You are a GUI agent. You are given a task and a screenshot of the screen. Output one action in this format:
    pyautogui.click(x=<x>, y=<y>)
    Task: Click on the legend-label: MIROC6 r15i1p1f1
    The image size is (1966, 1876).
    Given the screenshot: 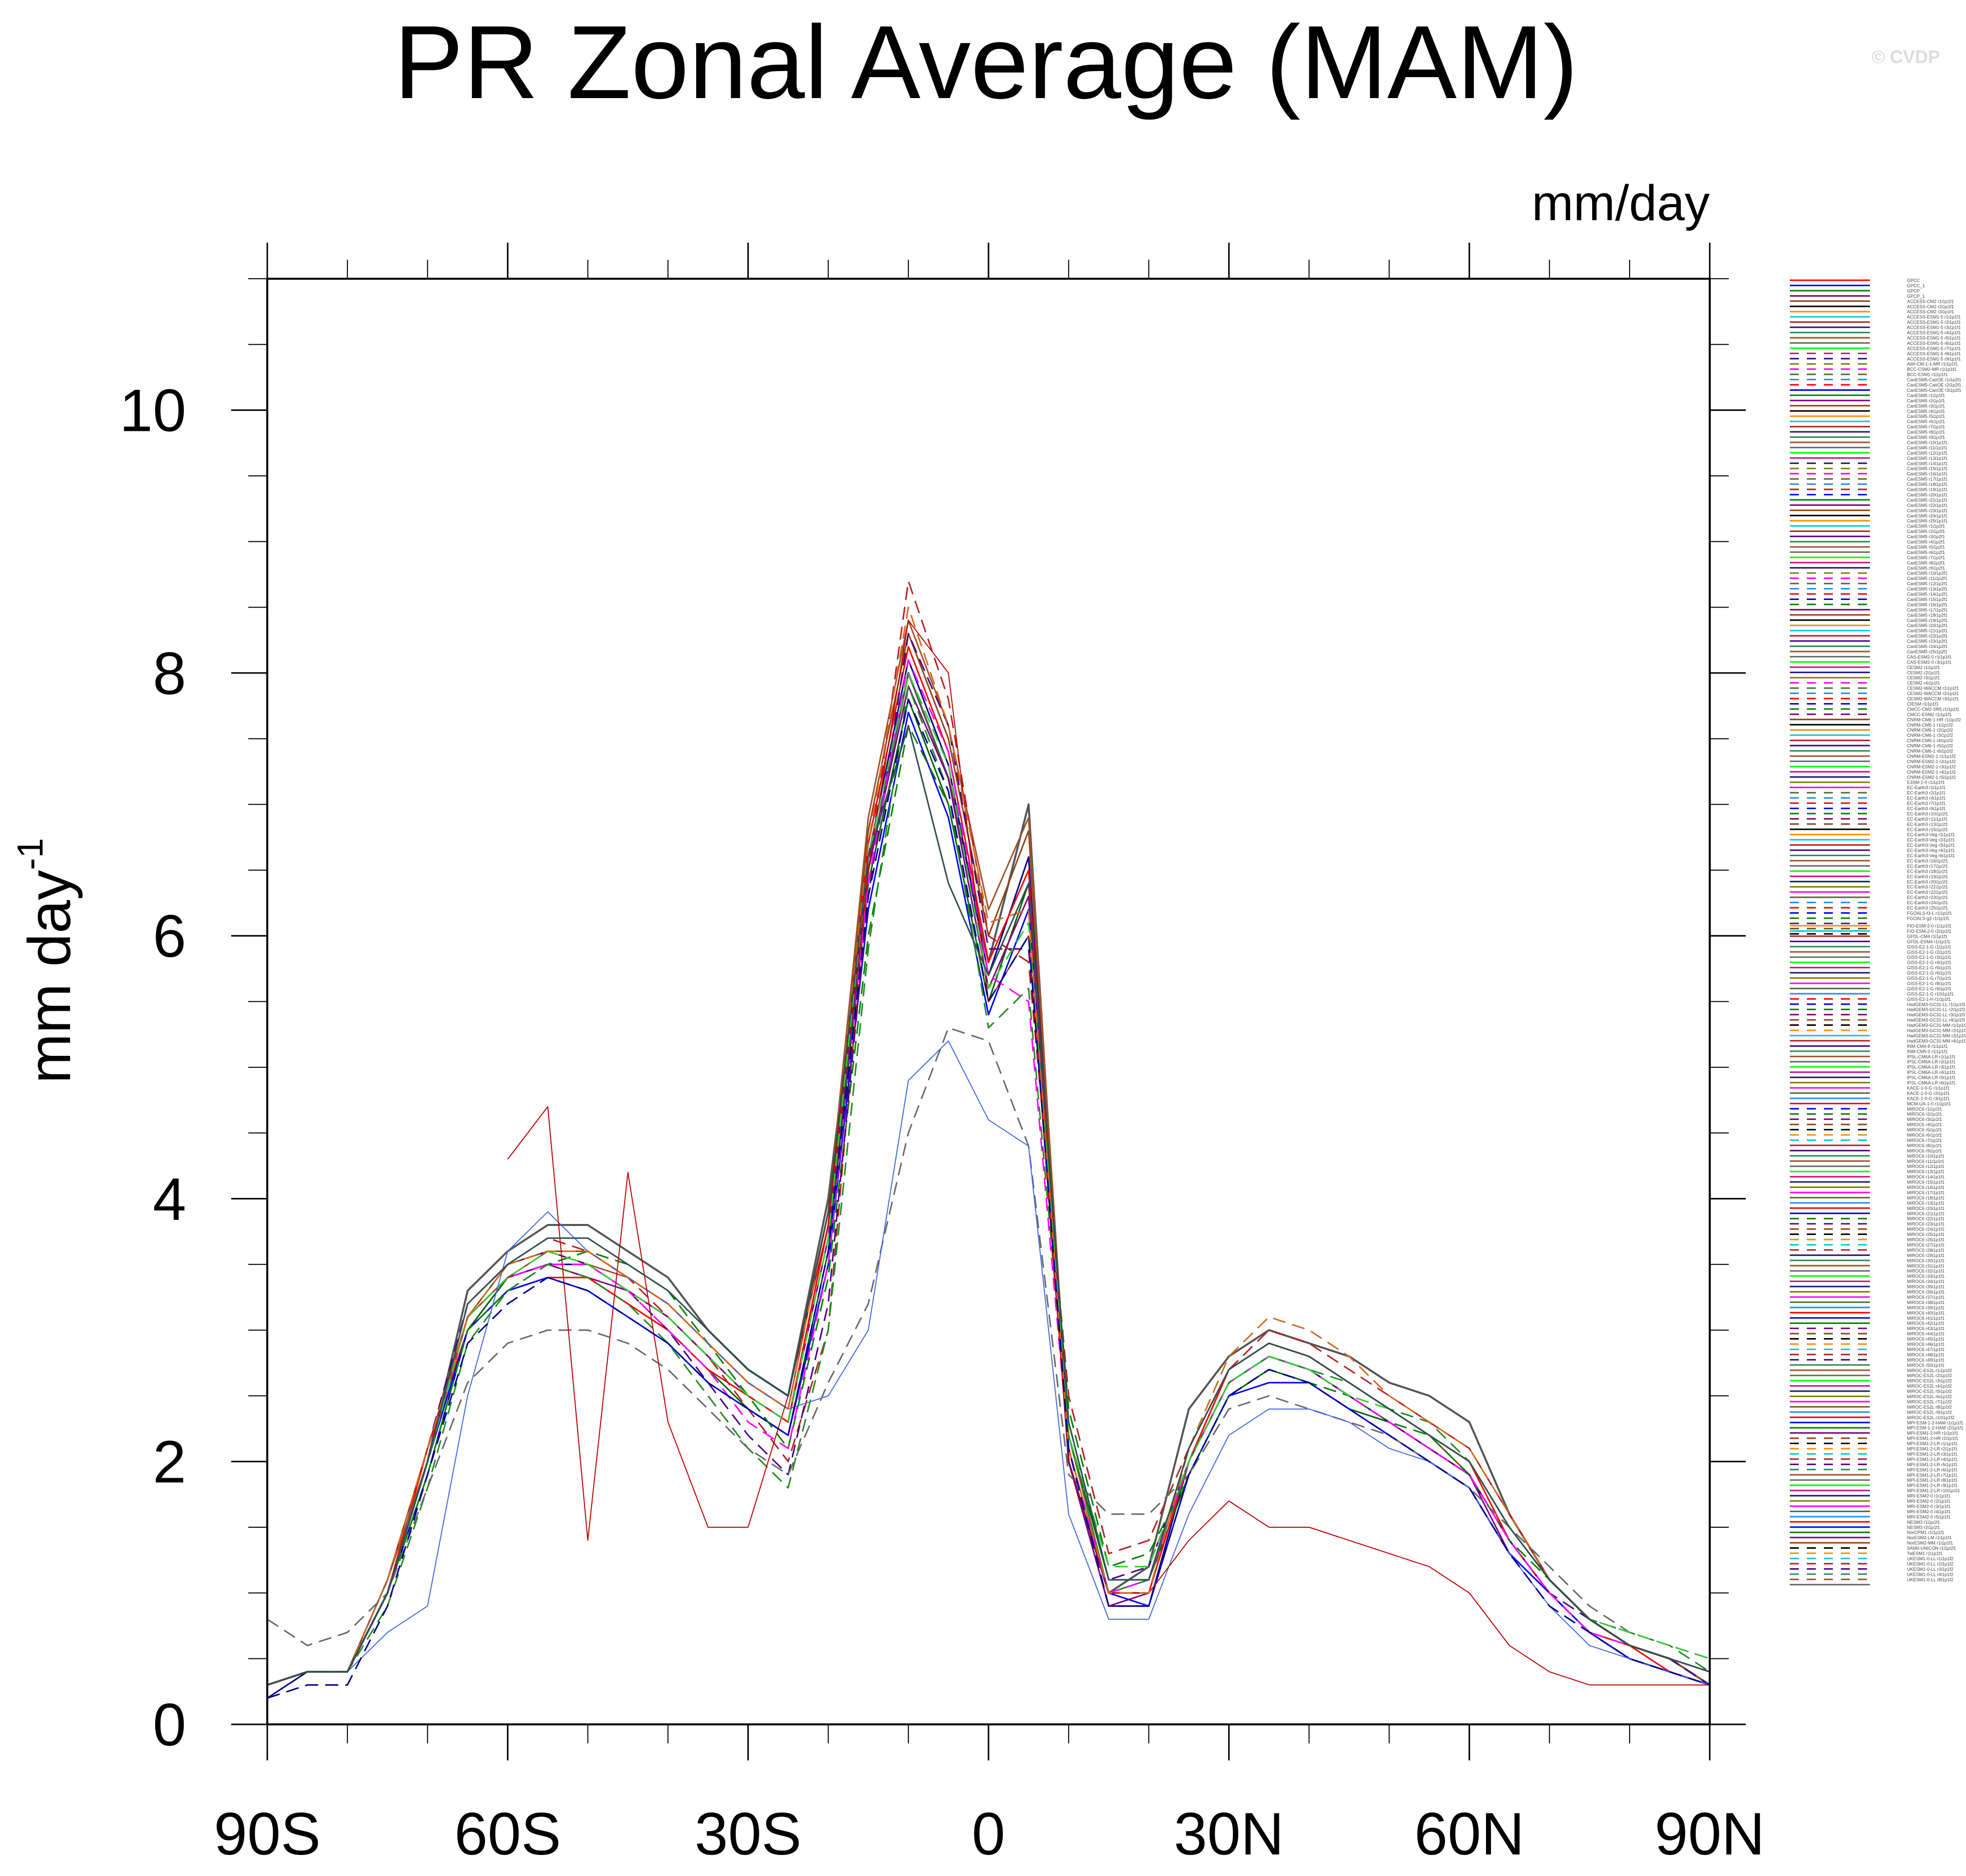 What is the action you would take?
    pyautogui.click(x=1925, y=1182)
    